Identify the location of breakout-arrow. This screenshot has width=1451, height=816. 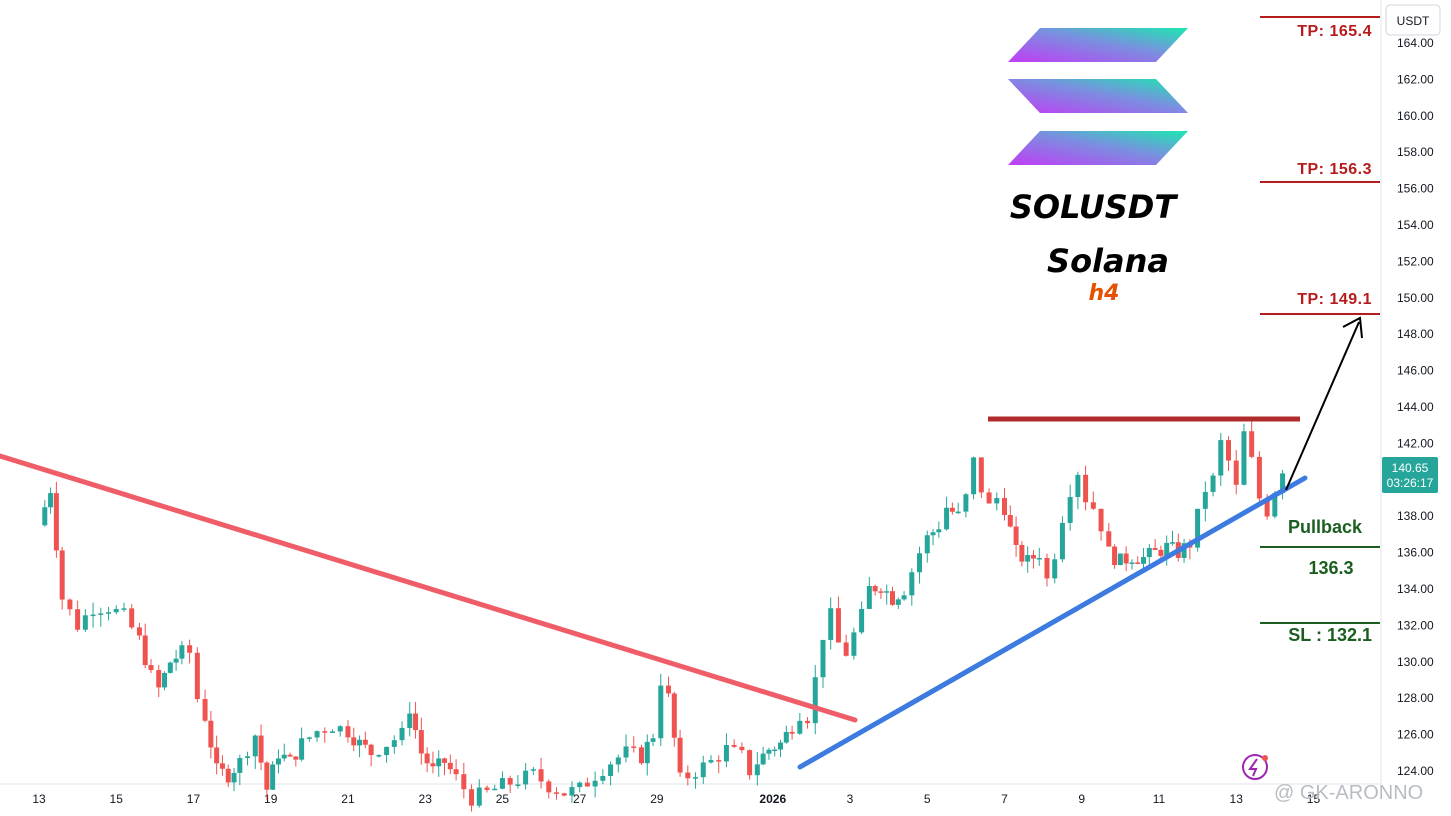
(1322, 406).